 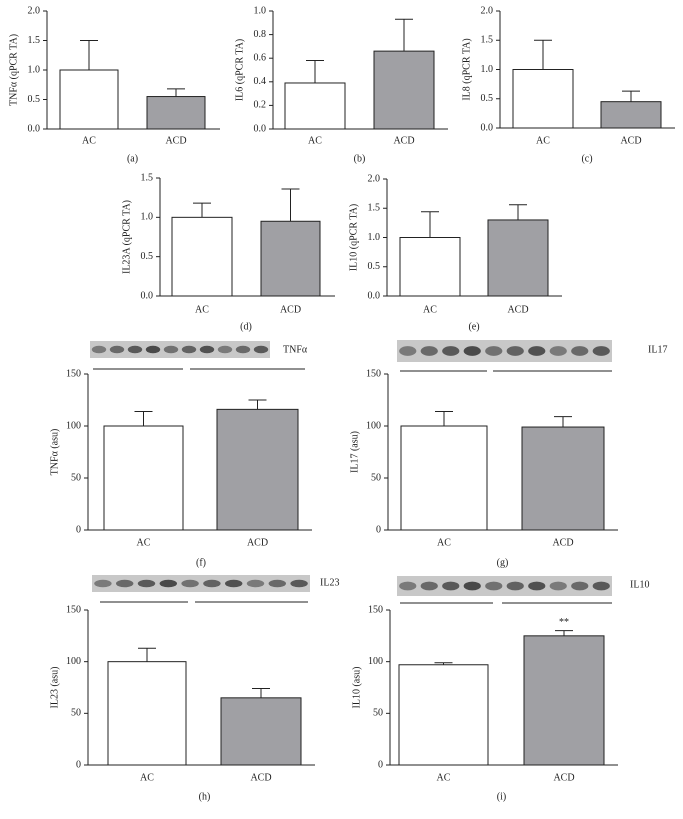 I want to click on panel-label: (f), so click(x=201, y=562).